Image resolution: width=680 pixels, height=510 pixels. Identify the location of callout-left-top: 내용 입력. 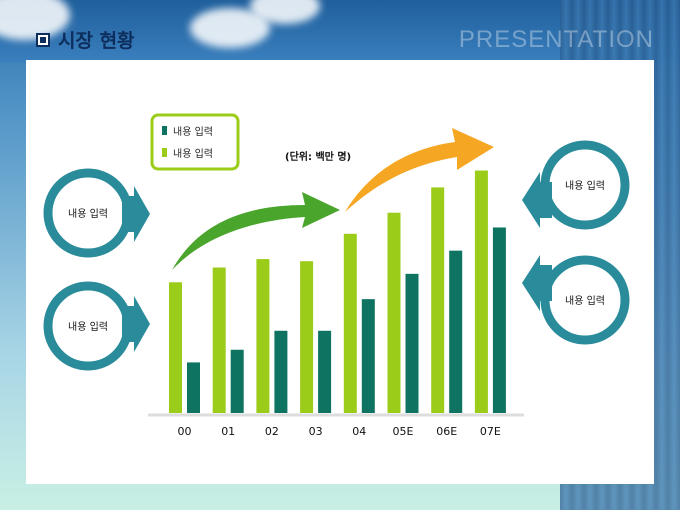
(96, 213).